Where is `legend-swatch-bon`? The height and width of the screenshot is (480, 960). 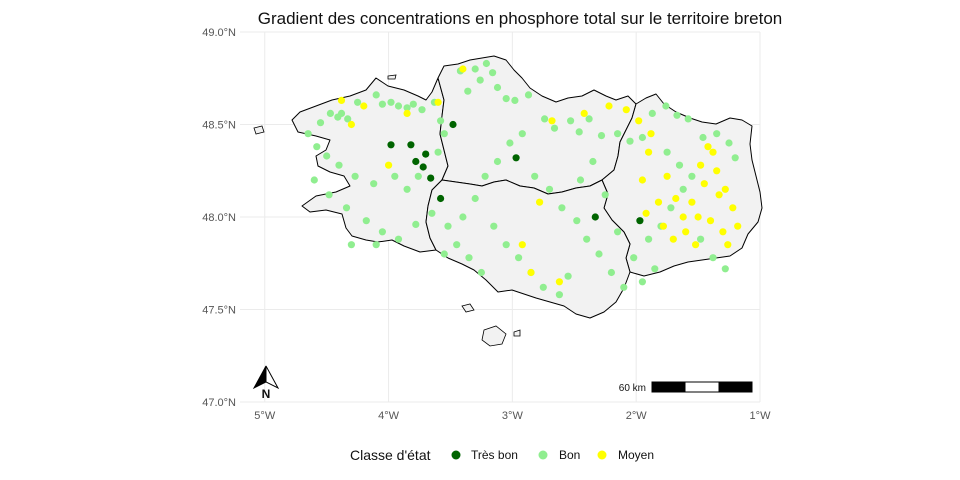
legend-swatch-bon is located at coordinates (543, 455).